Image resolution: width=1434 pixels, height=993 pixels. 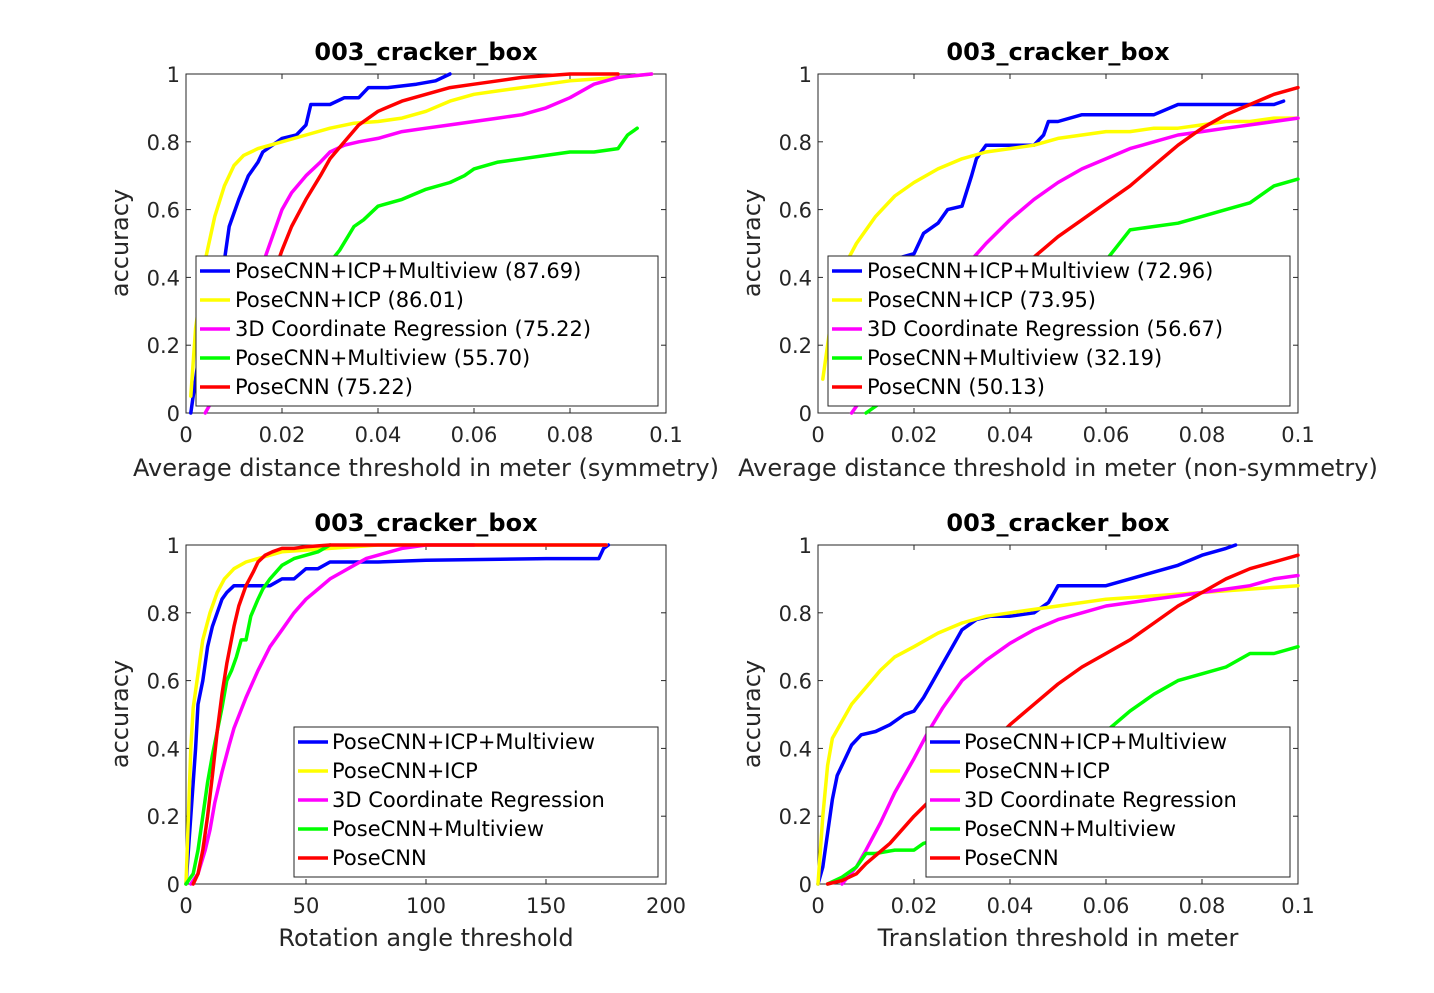 What do you see at coordinates (324, 387) in the screenshot?
I see `legend-label-4: PoseCNN (75.22)` at bounding box center [324, 387].